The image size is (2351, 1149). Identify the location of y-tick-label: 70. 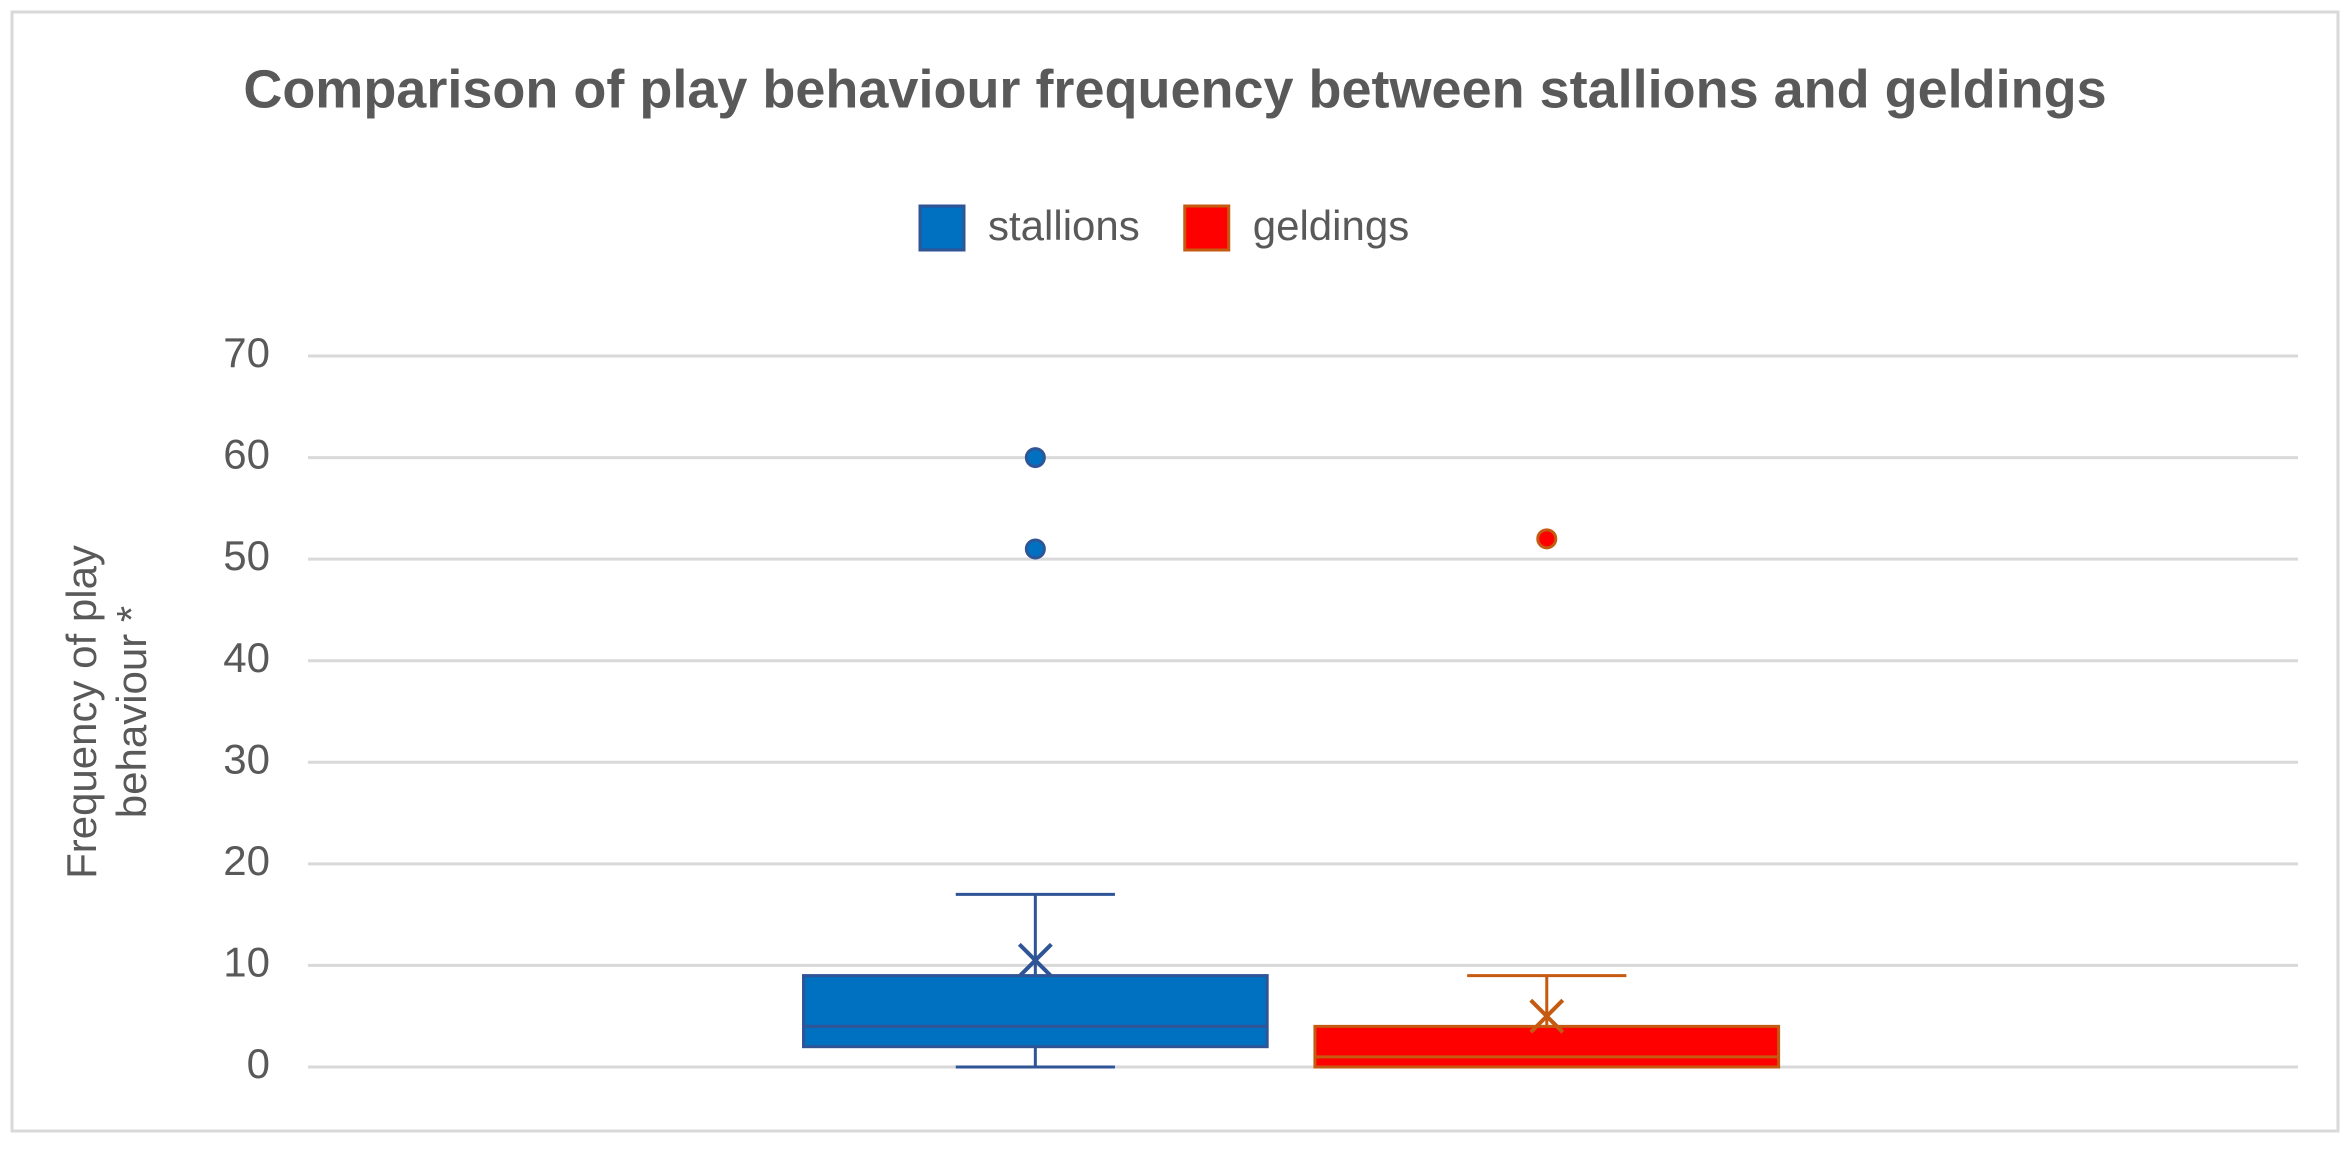
(246, 352).